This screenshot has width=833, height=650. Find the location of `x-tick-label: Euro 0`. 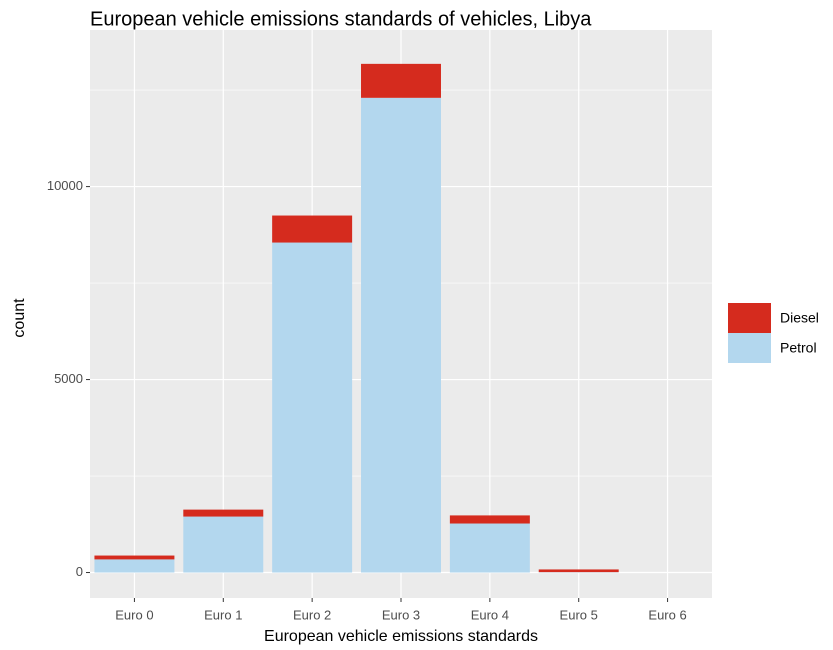

x-tick-label: Euro 0 is located at coordinates (134, 614).